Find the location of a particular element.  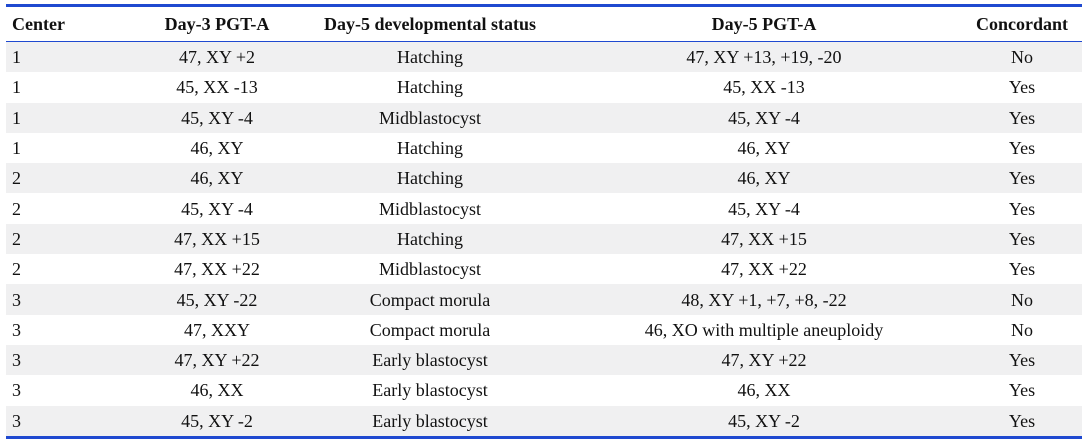

cell-day3-pgt-a: 47, XX +22 is located at coordinates (217, 269).